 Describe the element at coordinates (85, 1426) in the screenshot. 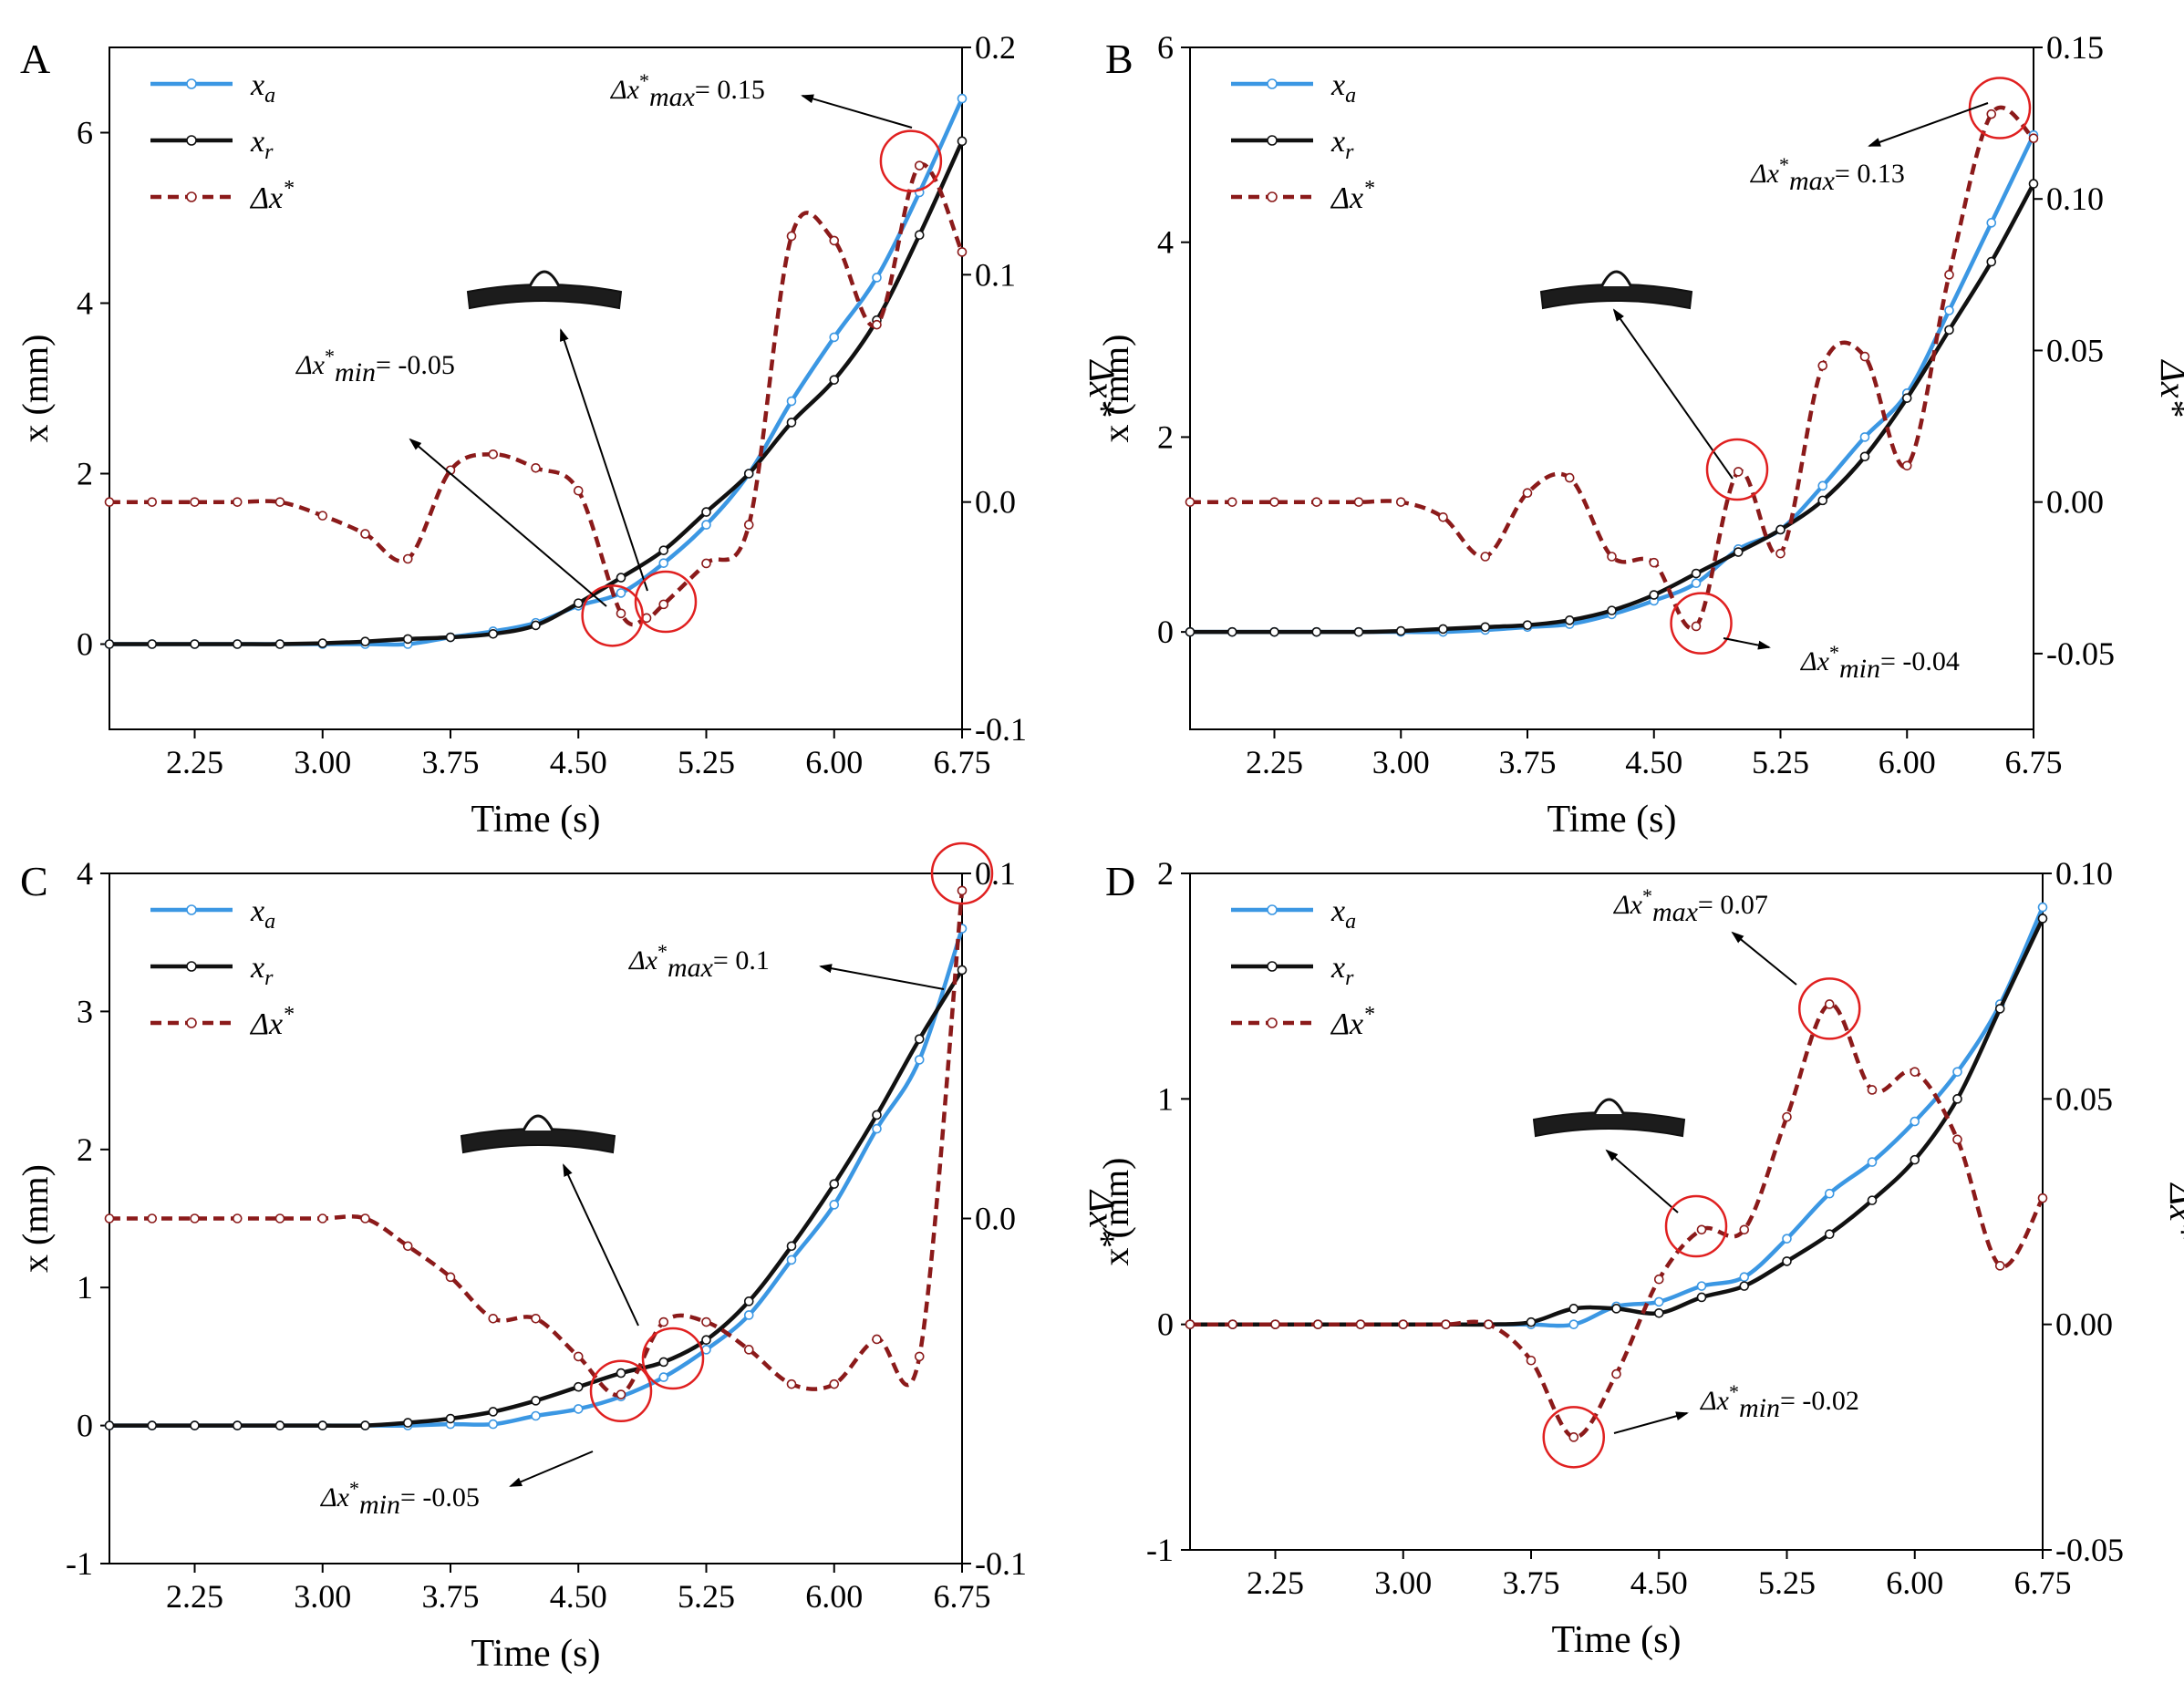

I see `y-tick-label: 0` at that location.